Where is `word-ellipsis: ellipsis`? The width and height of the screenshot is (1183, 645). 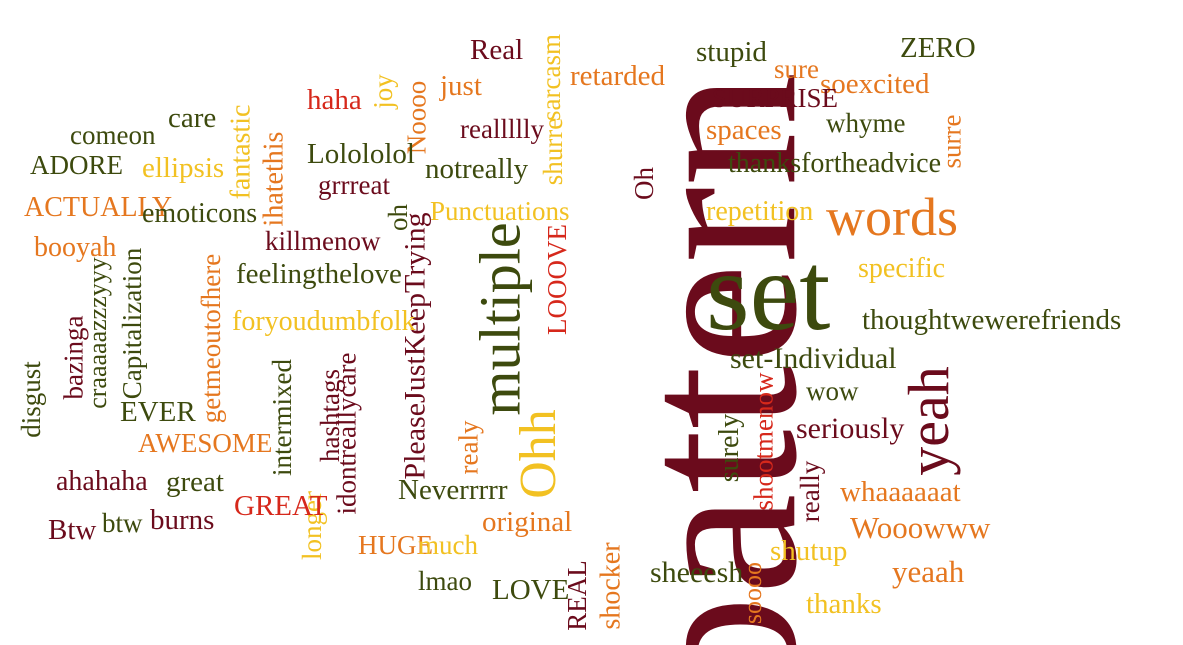 word-ellipsis: ellipsis is located at coordinates (183, 168).